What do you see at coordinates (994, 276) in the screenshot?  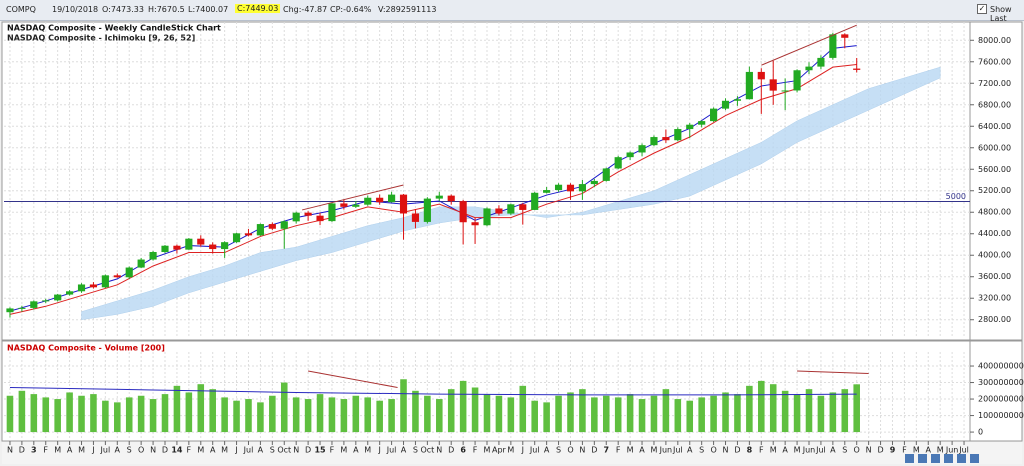 I see `y-tick-label: 3600.00` at bounding box center [994, 276].